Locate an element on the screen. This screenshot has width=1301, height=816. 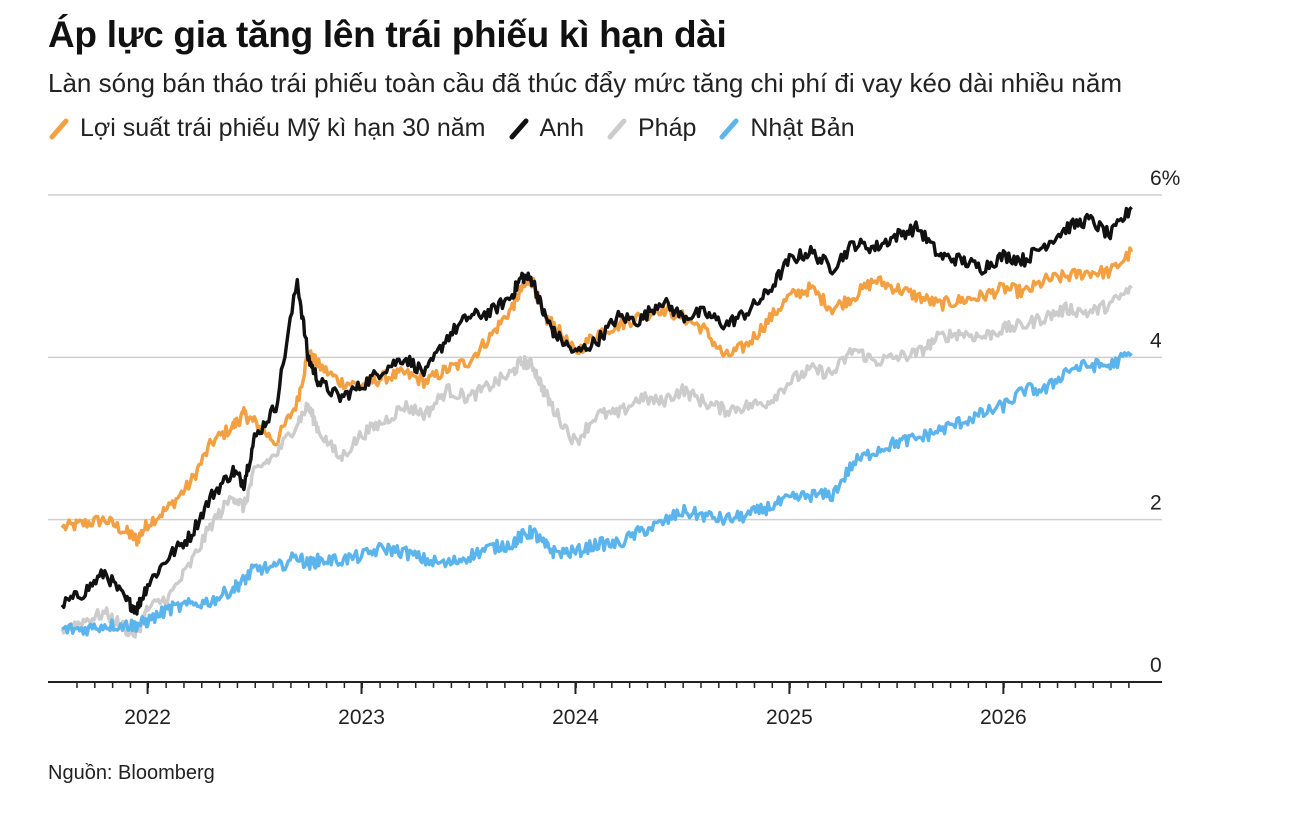
legend-item-2: Pháp is located at coordinates (651, 128).